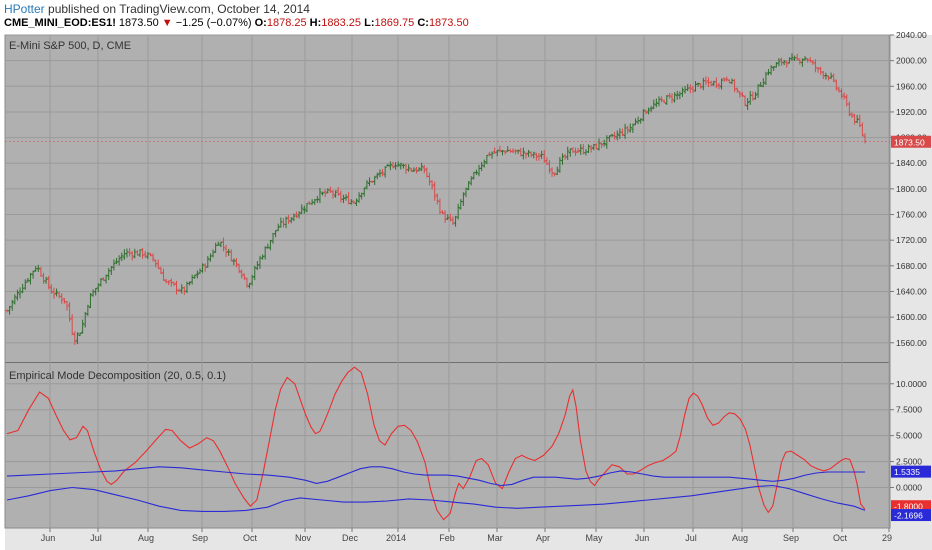 This screenshot has width=932, height=550. Describe the element at coordinates (909, 436) in the screenshot. I see `indicator-tick-label: 5.0000` at that location.